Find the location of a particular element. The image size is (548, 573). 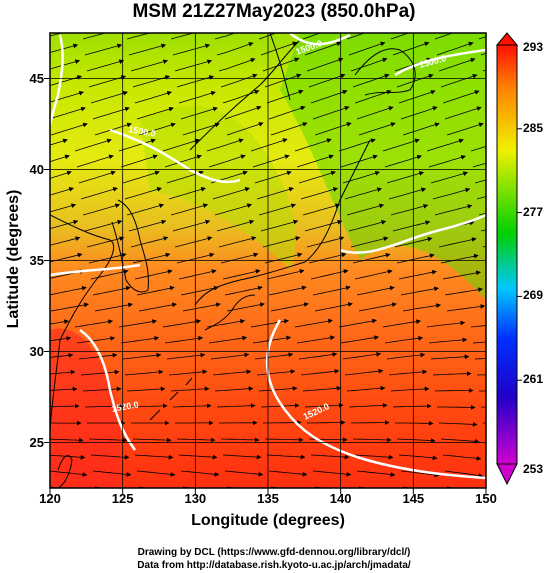

y-tick-label: 25 is located at coordinates (36, 442).